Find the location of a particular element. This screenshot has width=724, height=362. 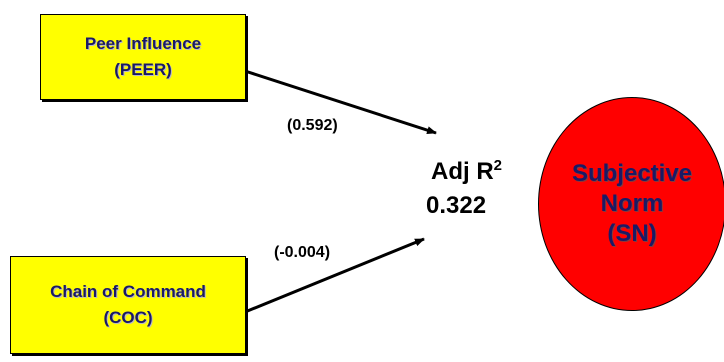

norm-label: Norm is located at coordinates (632, 203).